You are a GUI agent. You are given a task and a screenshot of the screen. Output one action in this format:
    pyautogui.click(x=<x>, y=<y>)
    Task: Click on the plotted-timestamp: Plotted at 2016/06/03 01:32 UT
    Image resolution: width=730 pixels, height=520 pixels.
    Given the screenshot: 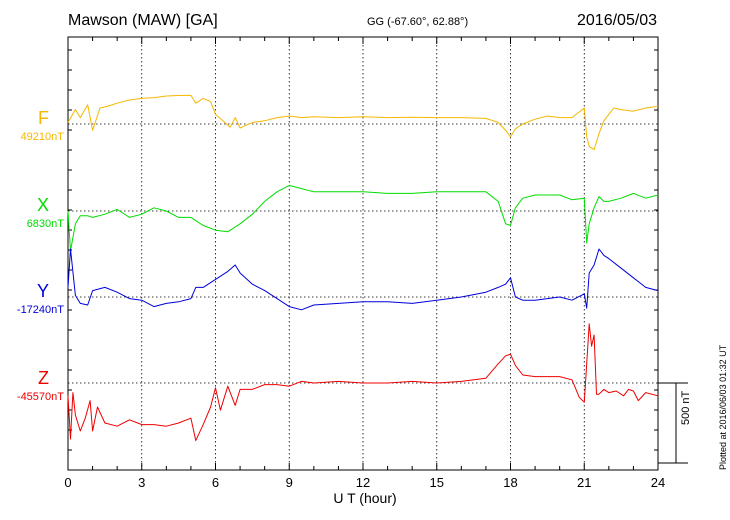 What is the action you would take?
    pyautogui.click(x=723, y=407)
    